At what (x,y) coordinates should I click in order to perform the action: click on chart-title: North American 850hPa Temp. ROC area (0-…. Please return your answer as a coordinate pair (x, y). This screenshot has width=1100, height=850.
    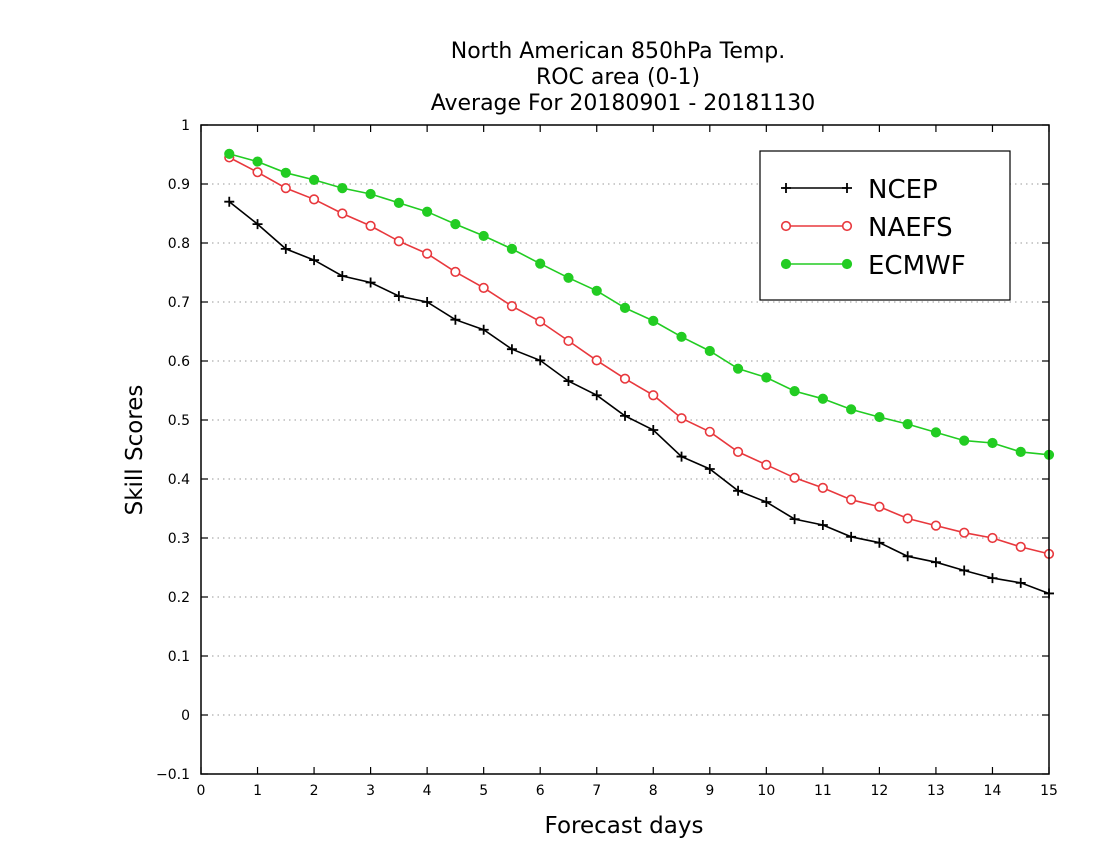
    Looking at the image, I should click on (623, 77).